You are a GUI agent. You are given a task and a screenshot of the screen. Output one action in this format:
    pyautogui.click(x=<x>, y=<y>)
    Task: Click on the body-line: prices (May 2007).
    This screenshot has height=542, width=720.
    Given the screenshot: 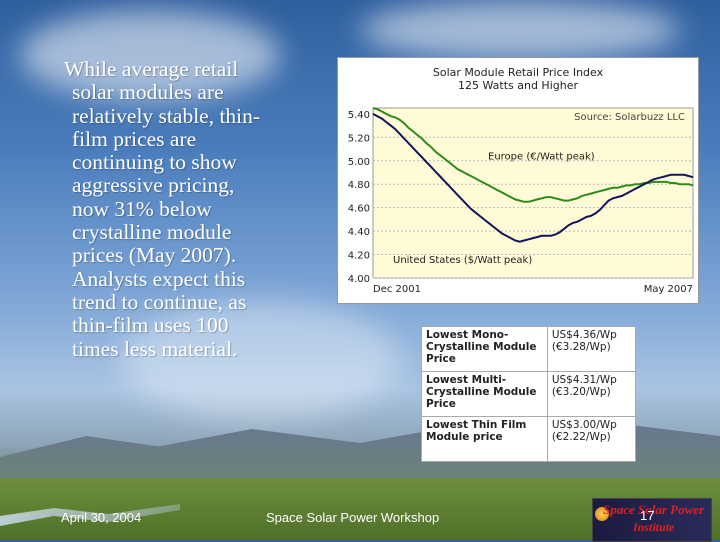 What is the action you would take?
    pyautogui.click(x=154, y=255)
    